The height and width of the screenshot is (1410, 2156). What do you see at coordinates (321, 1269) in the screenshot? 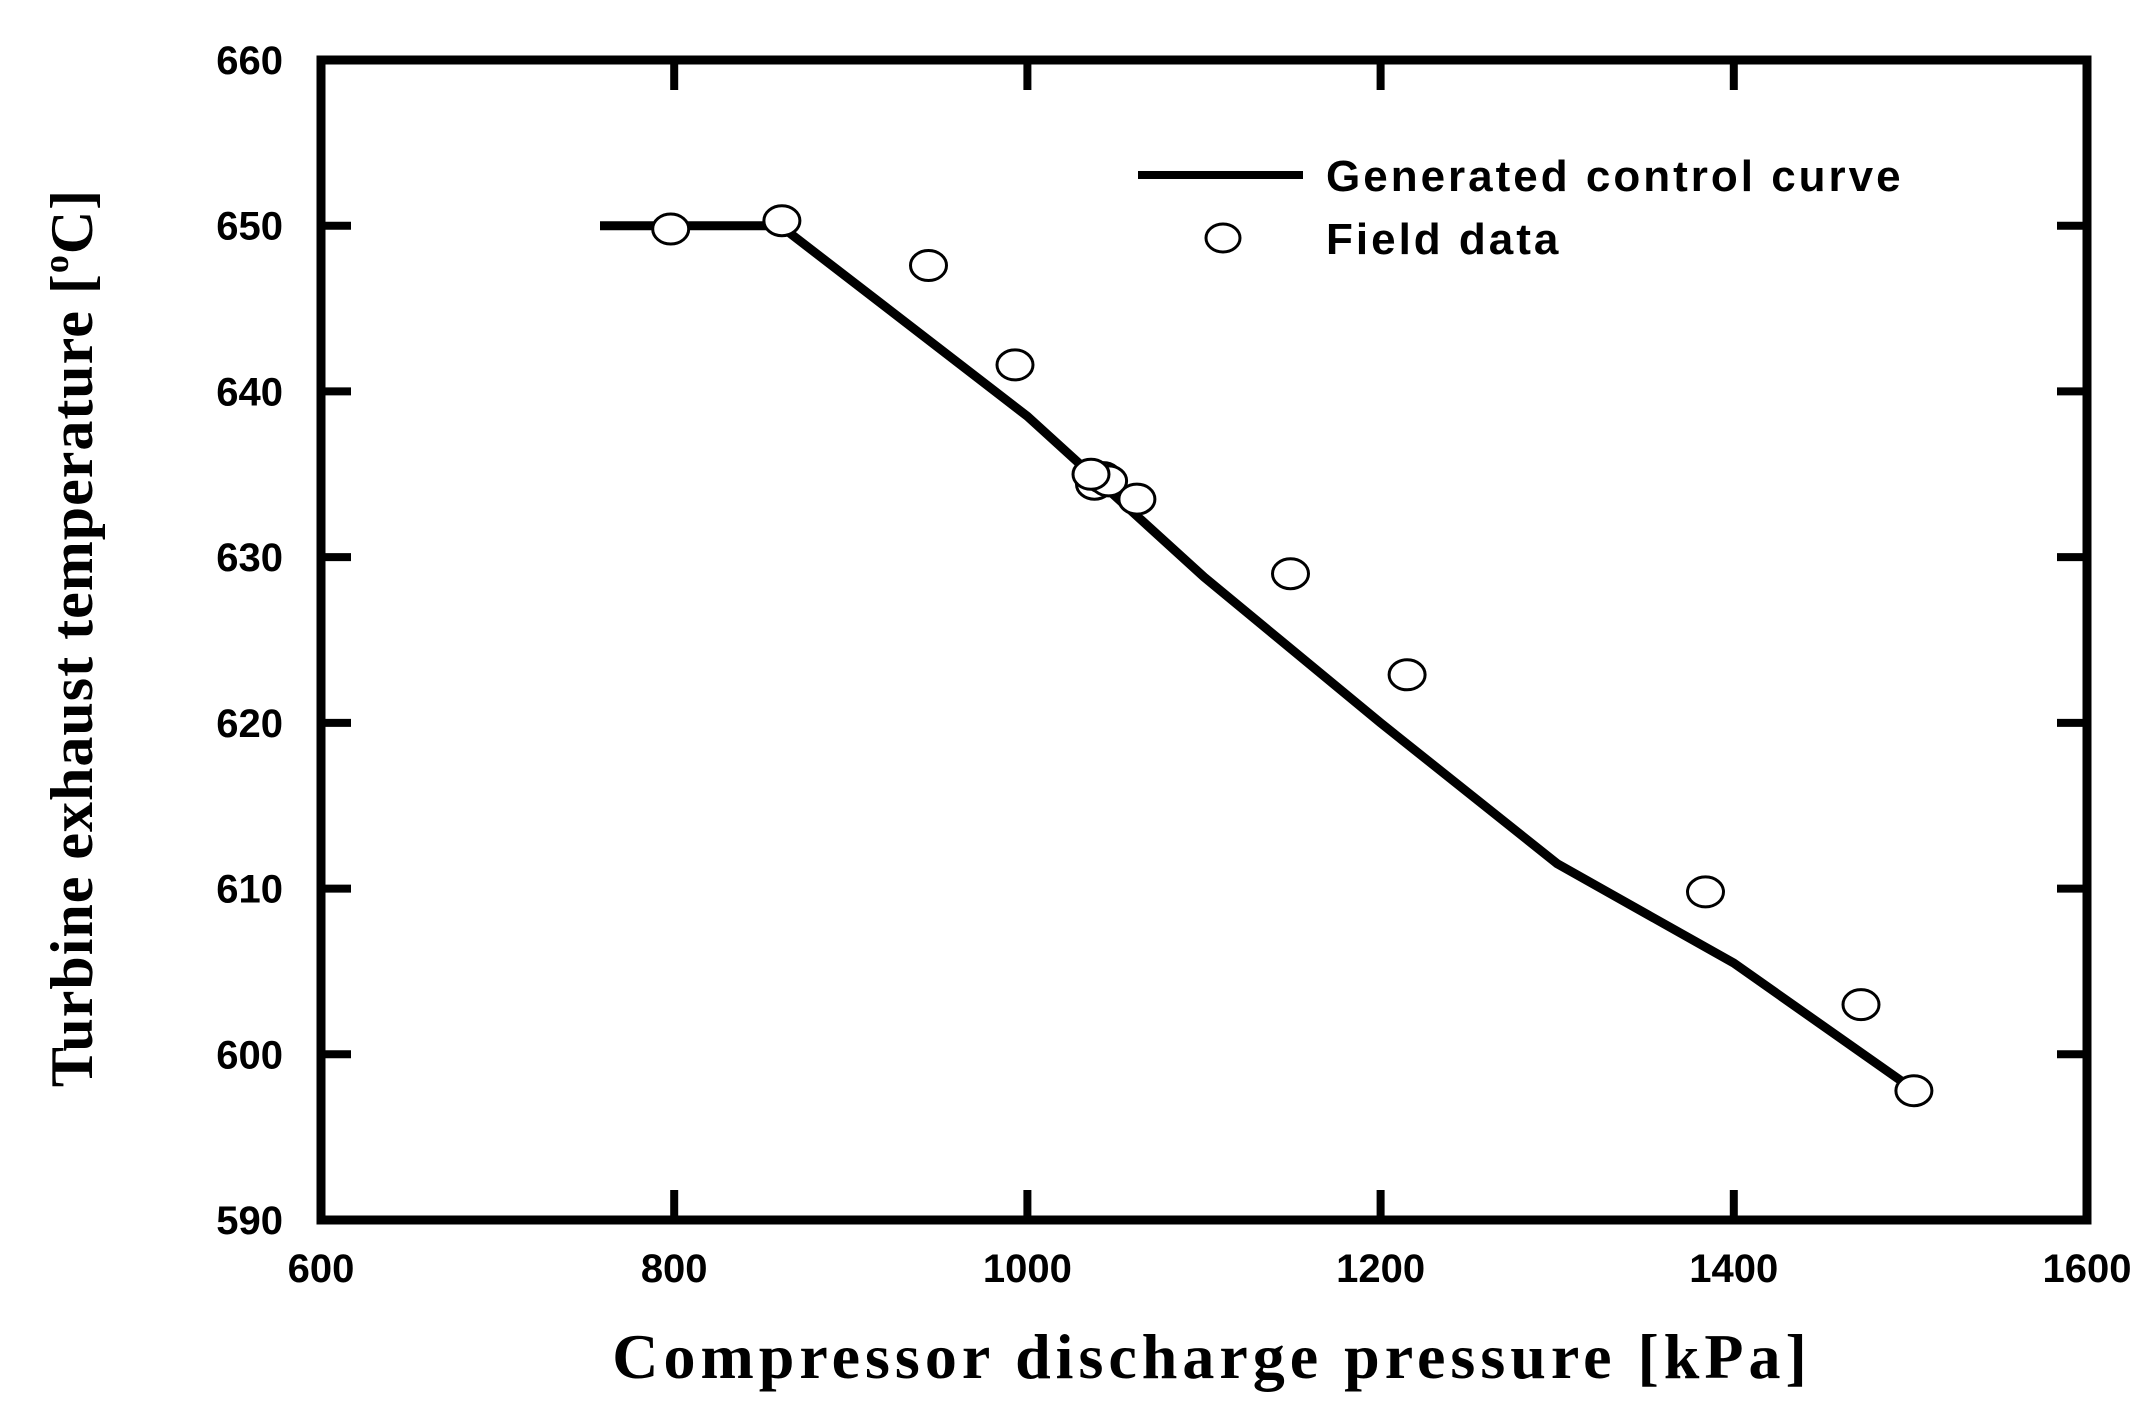
I see `x-tick-label-600: 600` at bounding box center [321, 1269].